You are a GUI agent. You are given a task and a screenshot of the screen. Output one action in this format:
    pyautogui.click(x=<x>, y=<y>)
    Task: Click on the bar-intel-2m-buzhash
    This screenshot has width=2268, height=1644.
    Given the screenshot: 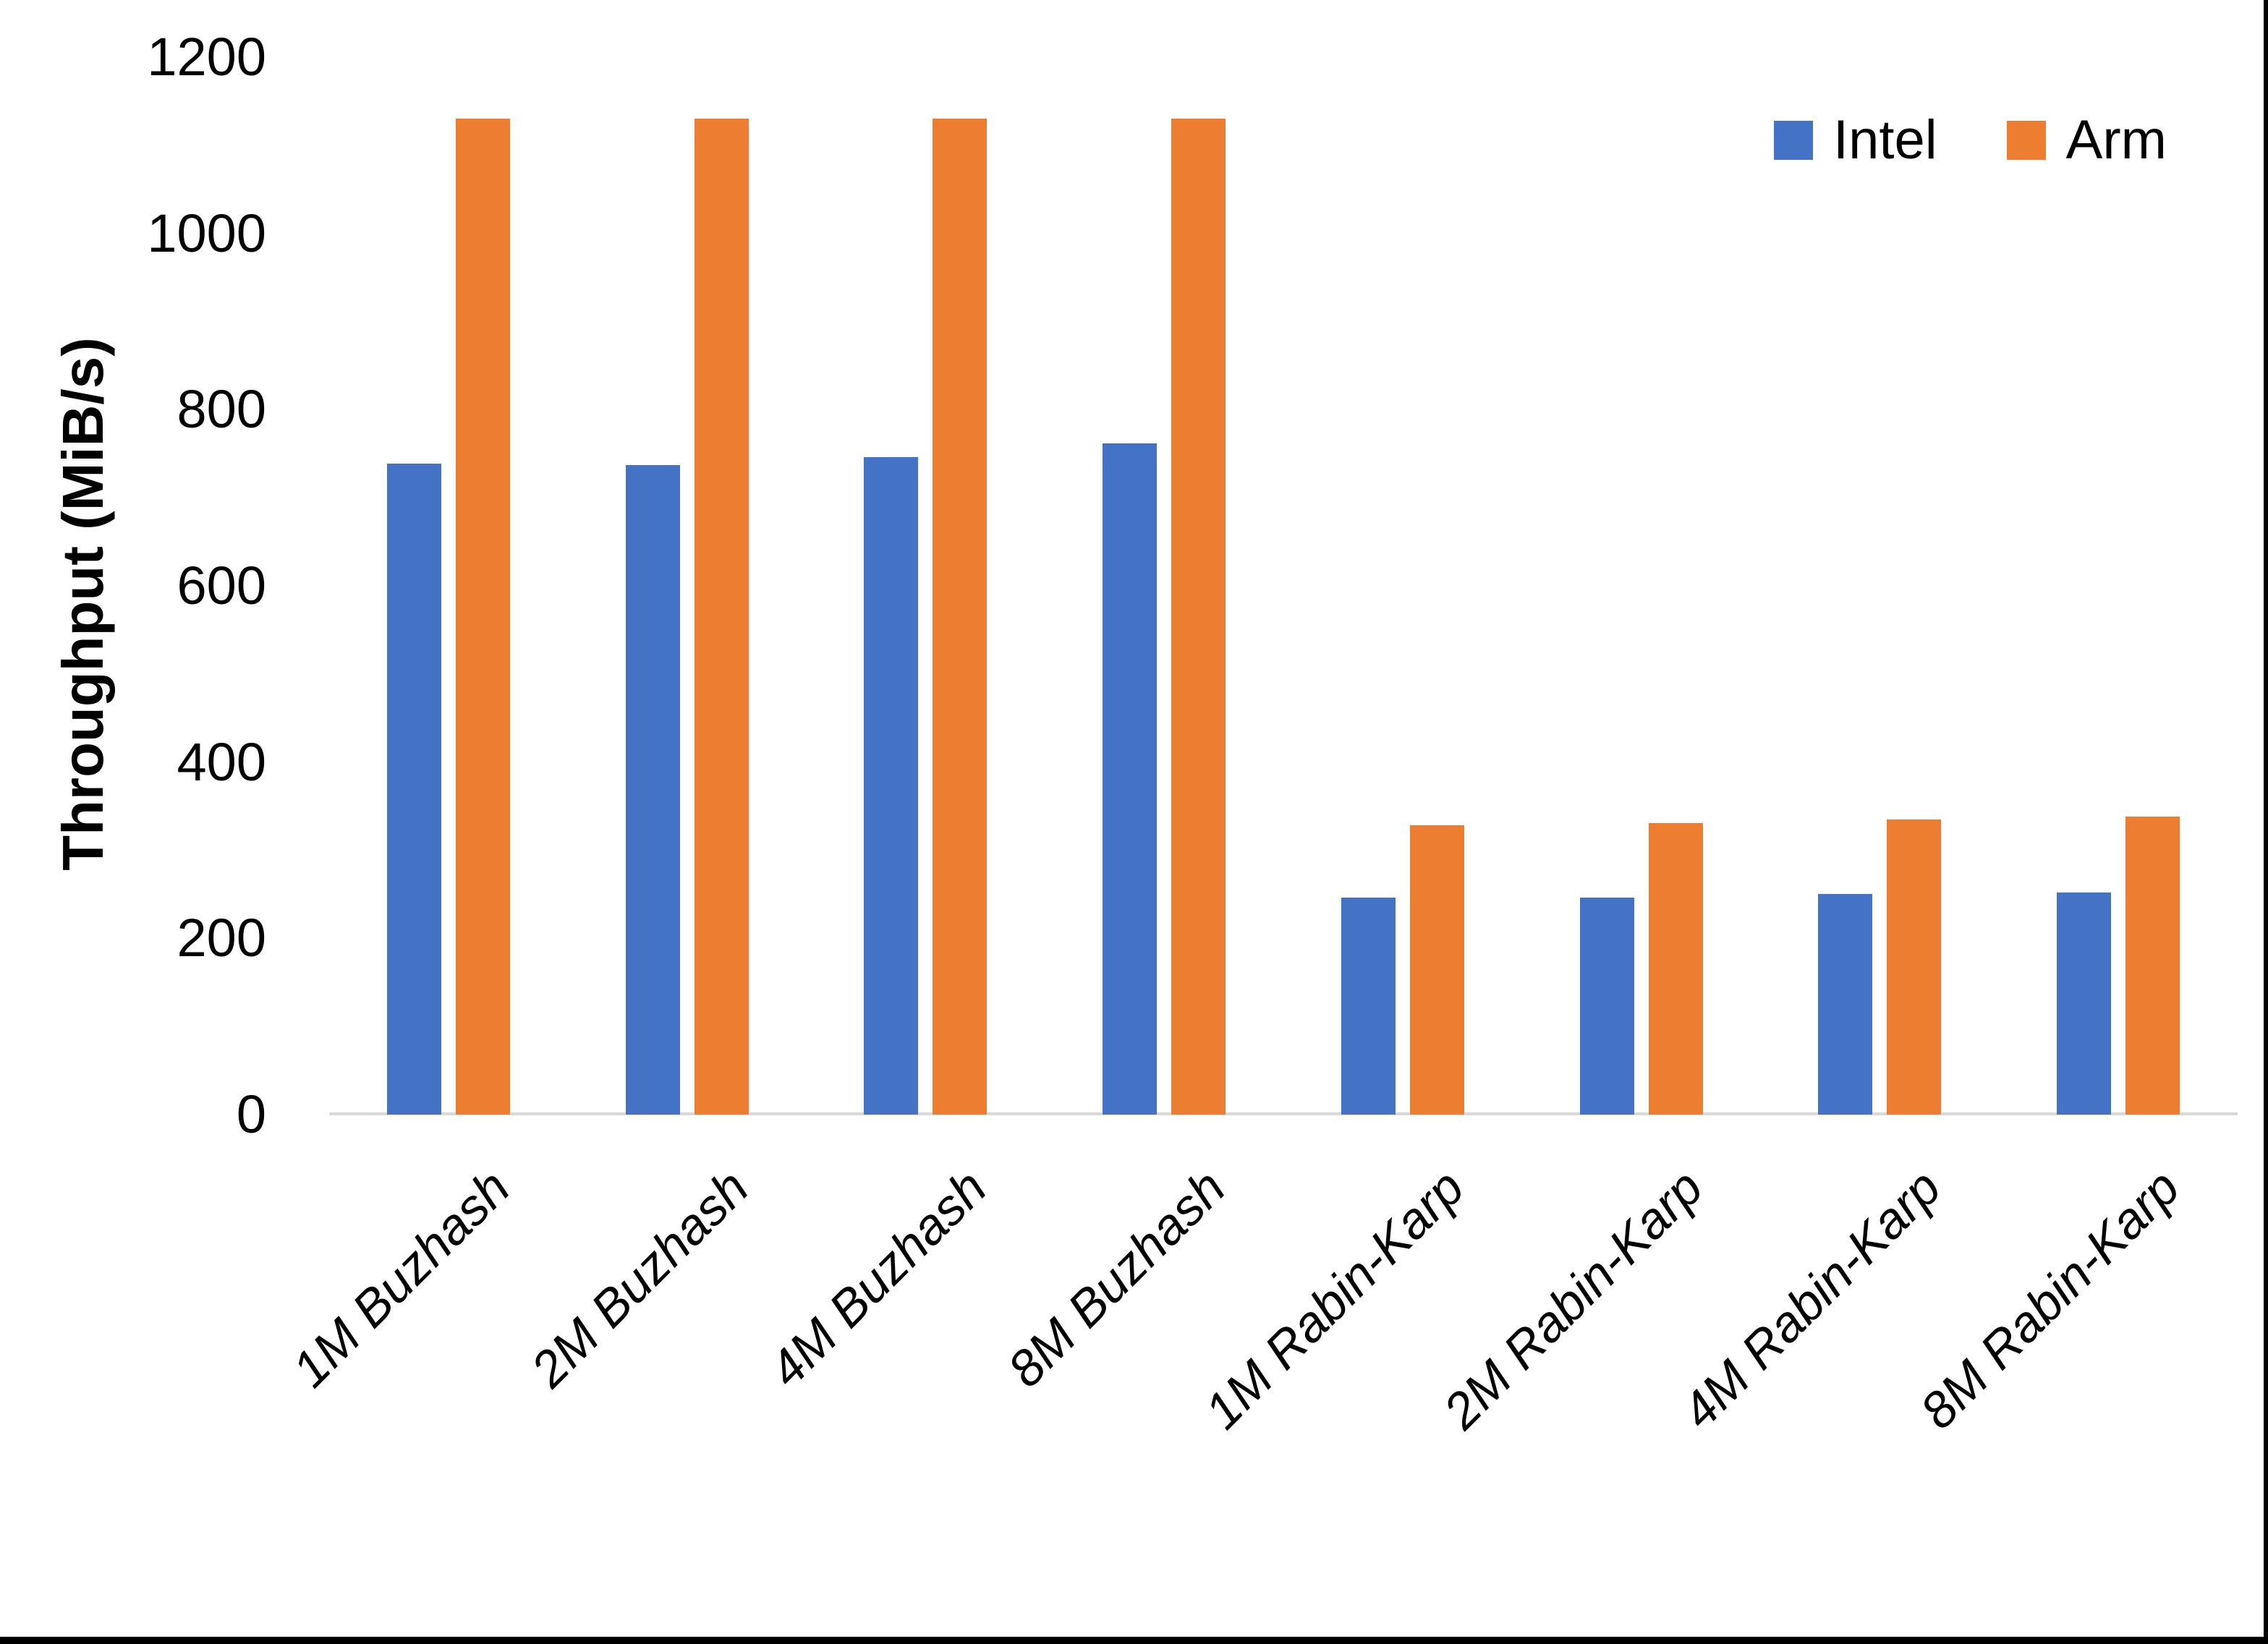 What is the action you would take?
    pyautogui.click(x=652, y=790)
    